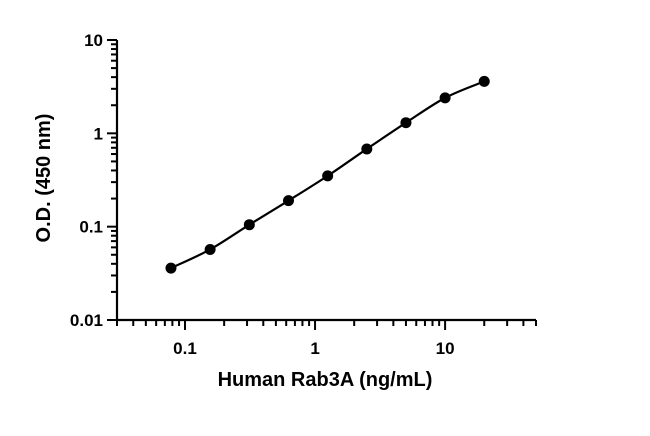 The image size is (650, 436). I want to click on x-axis: 0.1 1 10, so click(326, 338).